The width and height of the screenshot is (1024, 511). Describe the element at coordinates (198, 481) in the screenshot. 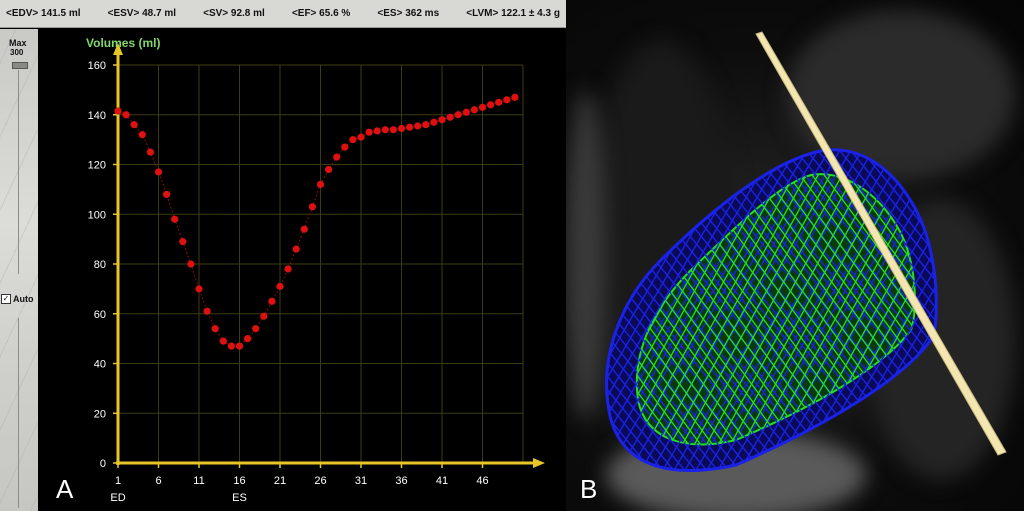

I see `x-tick-label: 11` at that location.